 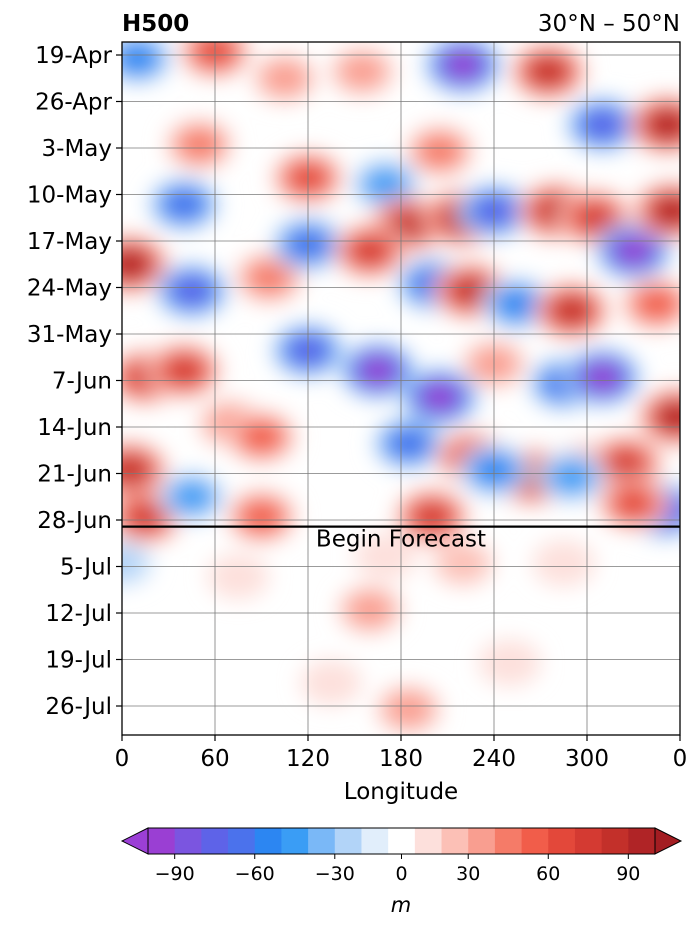 I want to click on x-tick-label: 180, so click(x=401, y=759).